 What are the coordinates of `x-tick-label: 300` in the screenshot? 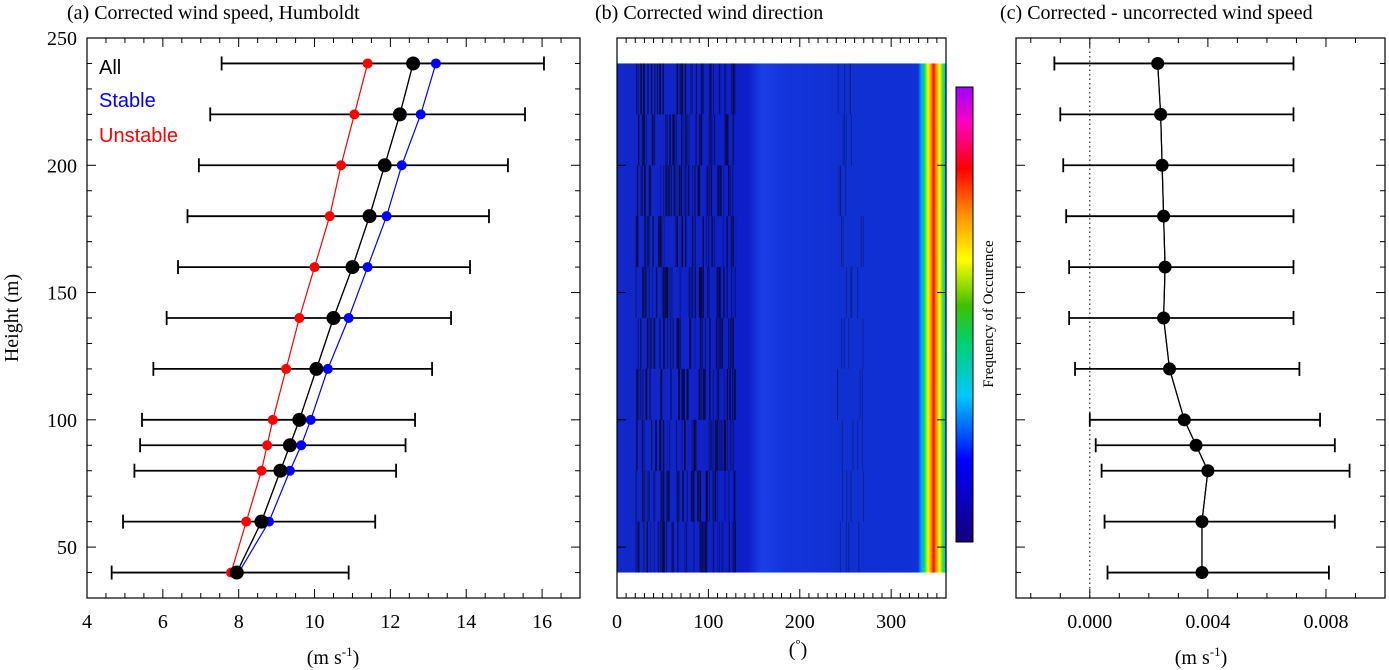 It's located at (891, 622).